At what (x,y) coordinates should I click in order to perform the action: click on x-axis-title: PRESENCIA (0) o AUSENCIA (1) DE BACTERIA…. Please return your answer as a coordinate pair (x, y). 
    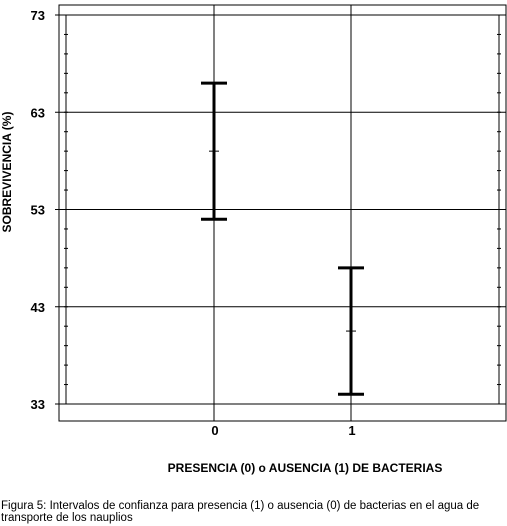
    Looking at the image, I should click on (305, 468).